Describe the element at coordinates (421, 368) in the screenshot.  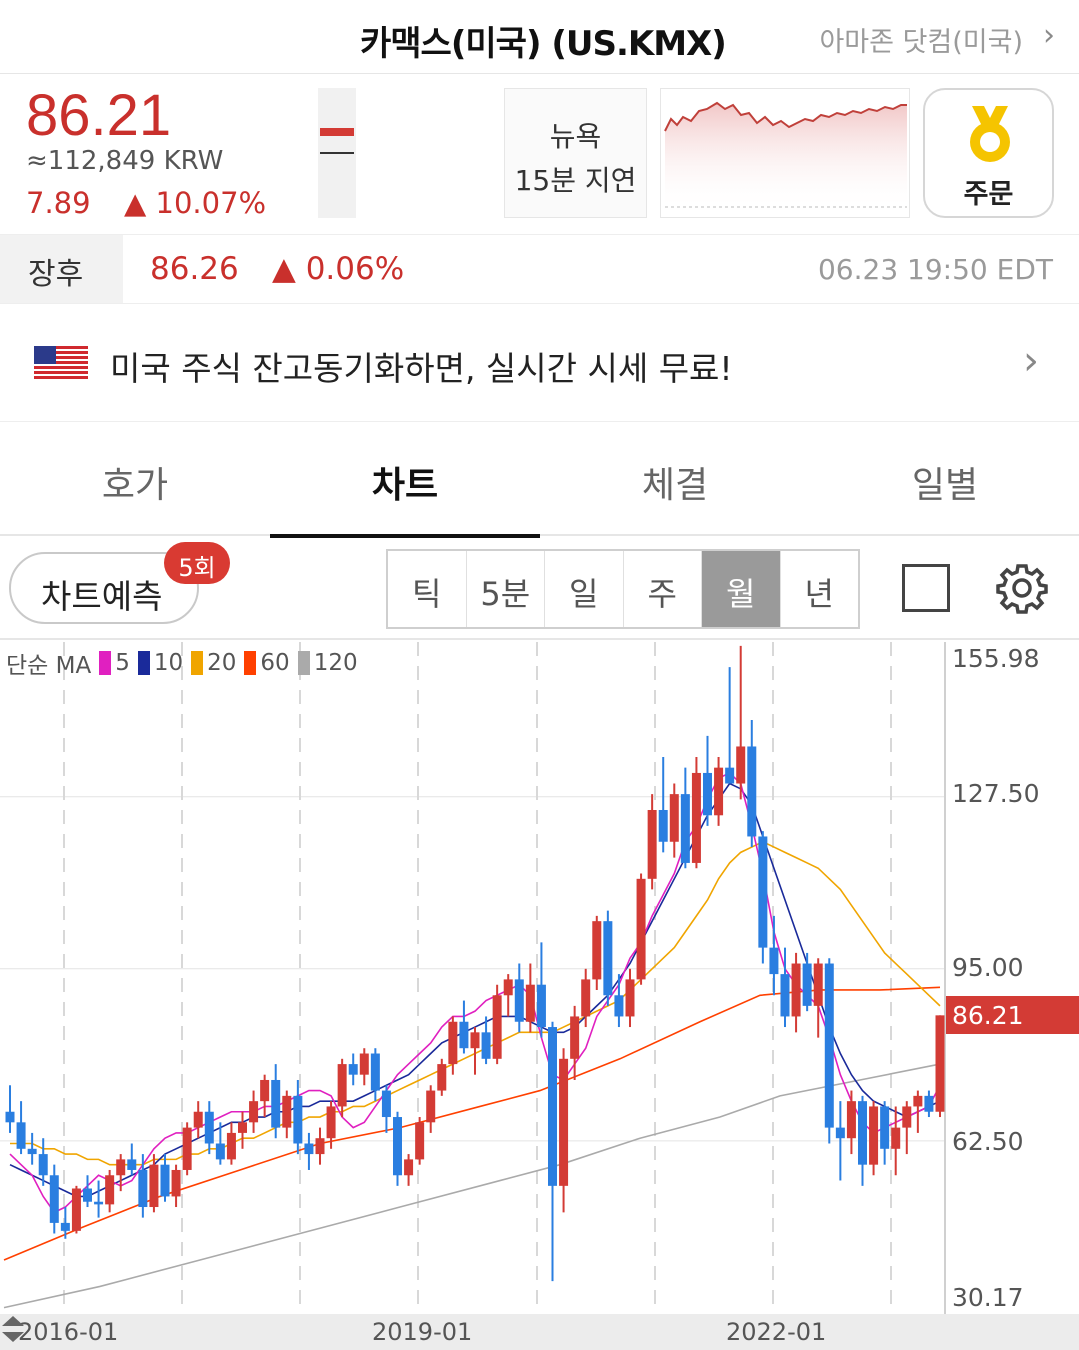
I see `promo-message: 미국 주식 잔고동기화하면, 실시간 시세 무료!` at that location.